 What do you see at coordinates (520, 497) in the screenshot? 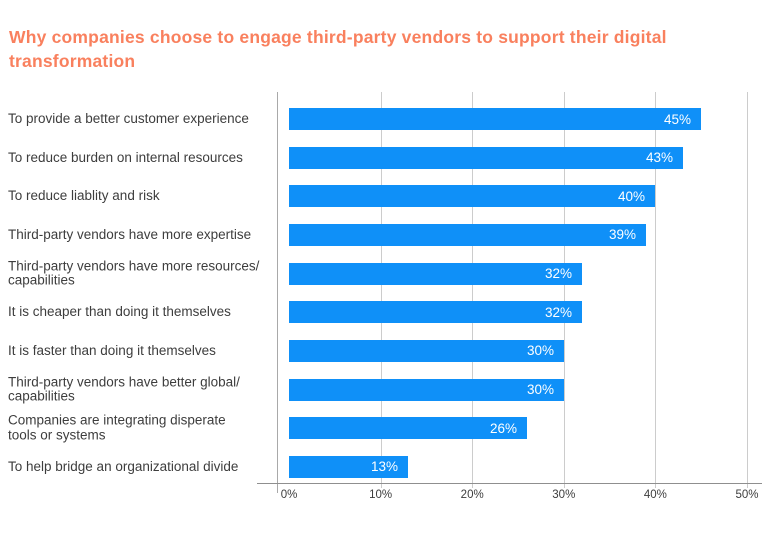
I see `x-axis-tick-labels: 0% 10% 20% 30% 40% 50%` at bounding box center [520, 497].